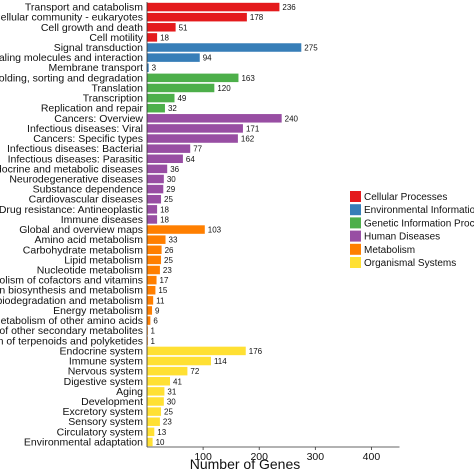  Describe the element at coordinates (106, 372) in the screenshot. I see `category-label: Nervous system` at that location.